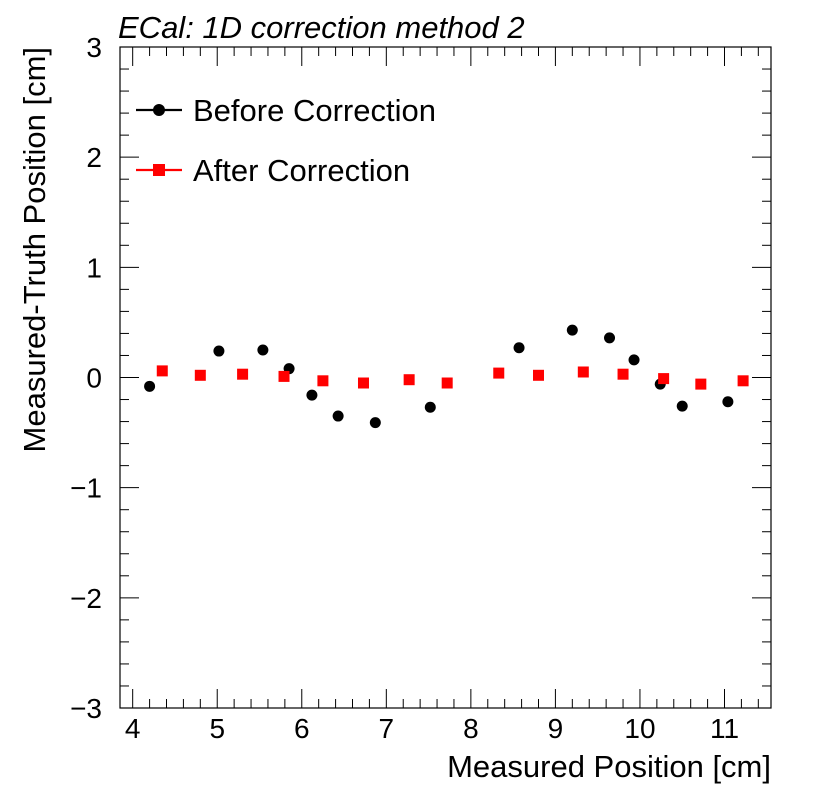 Image resolution: width=830 pixels, height=795 pixels. What do you see at coordinates (302, 728) in the screenshot?
I see `x-tick-label: 6` at bounding box center [302, 728].